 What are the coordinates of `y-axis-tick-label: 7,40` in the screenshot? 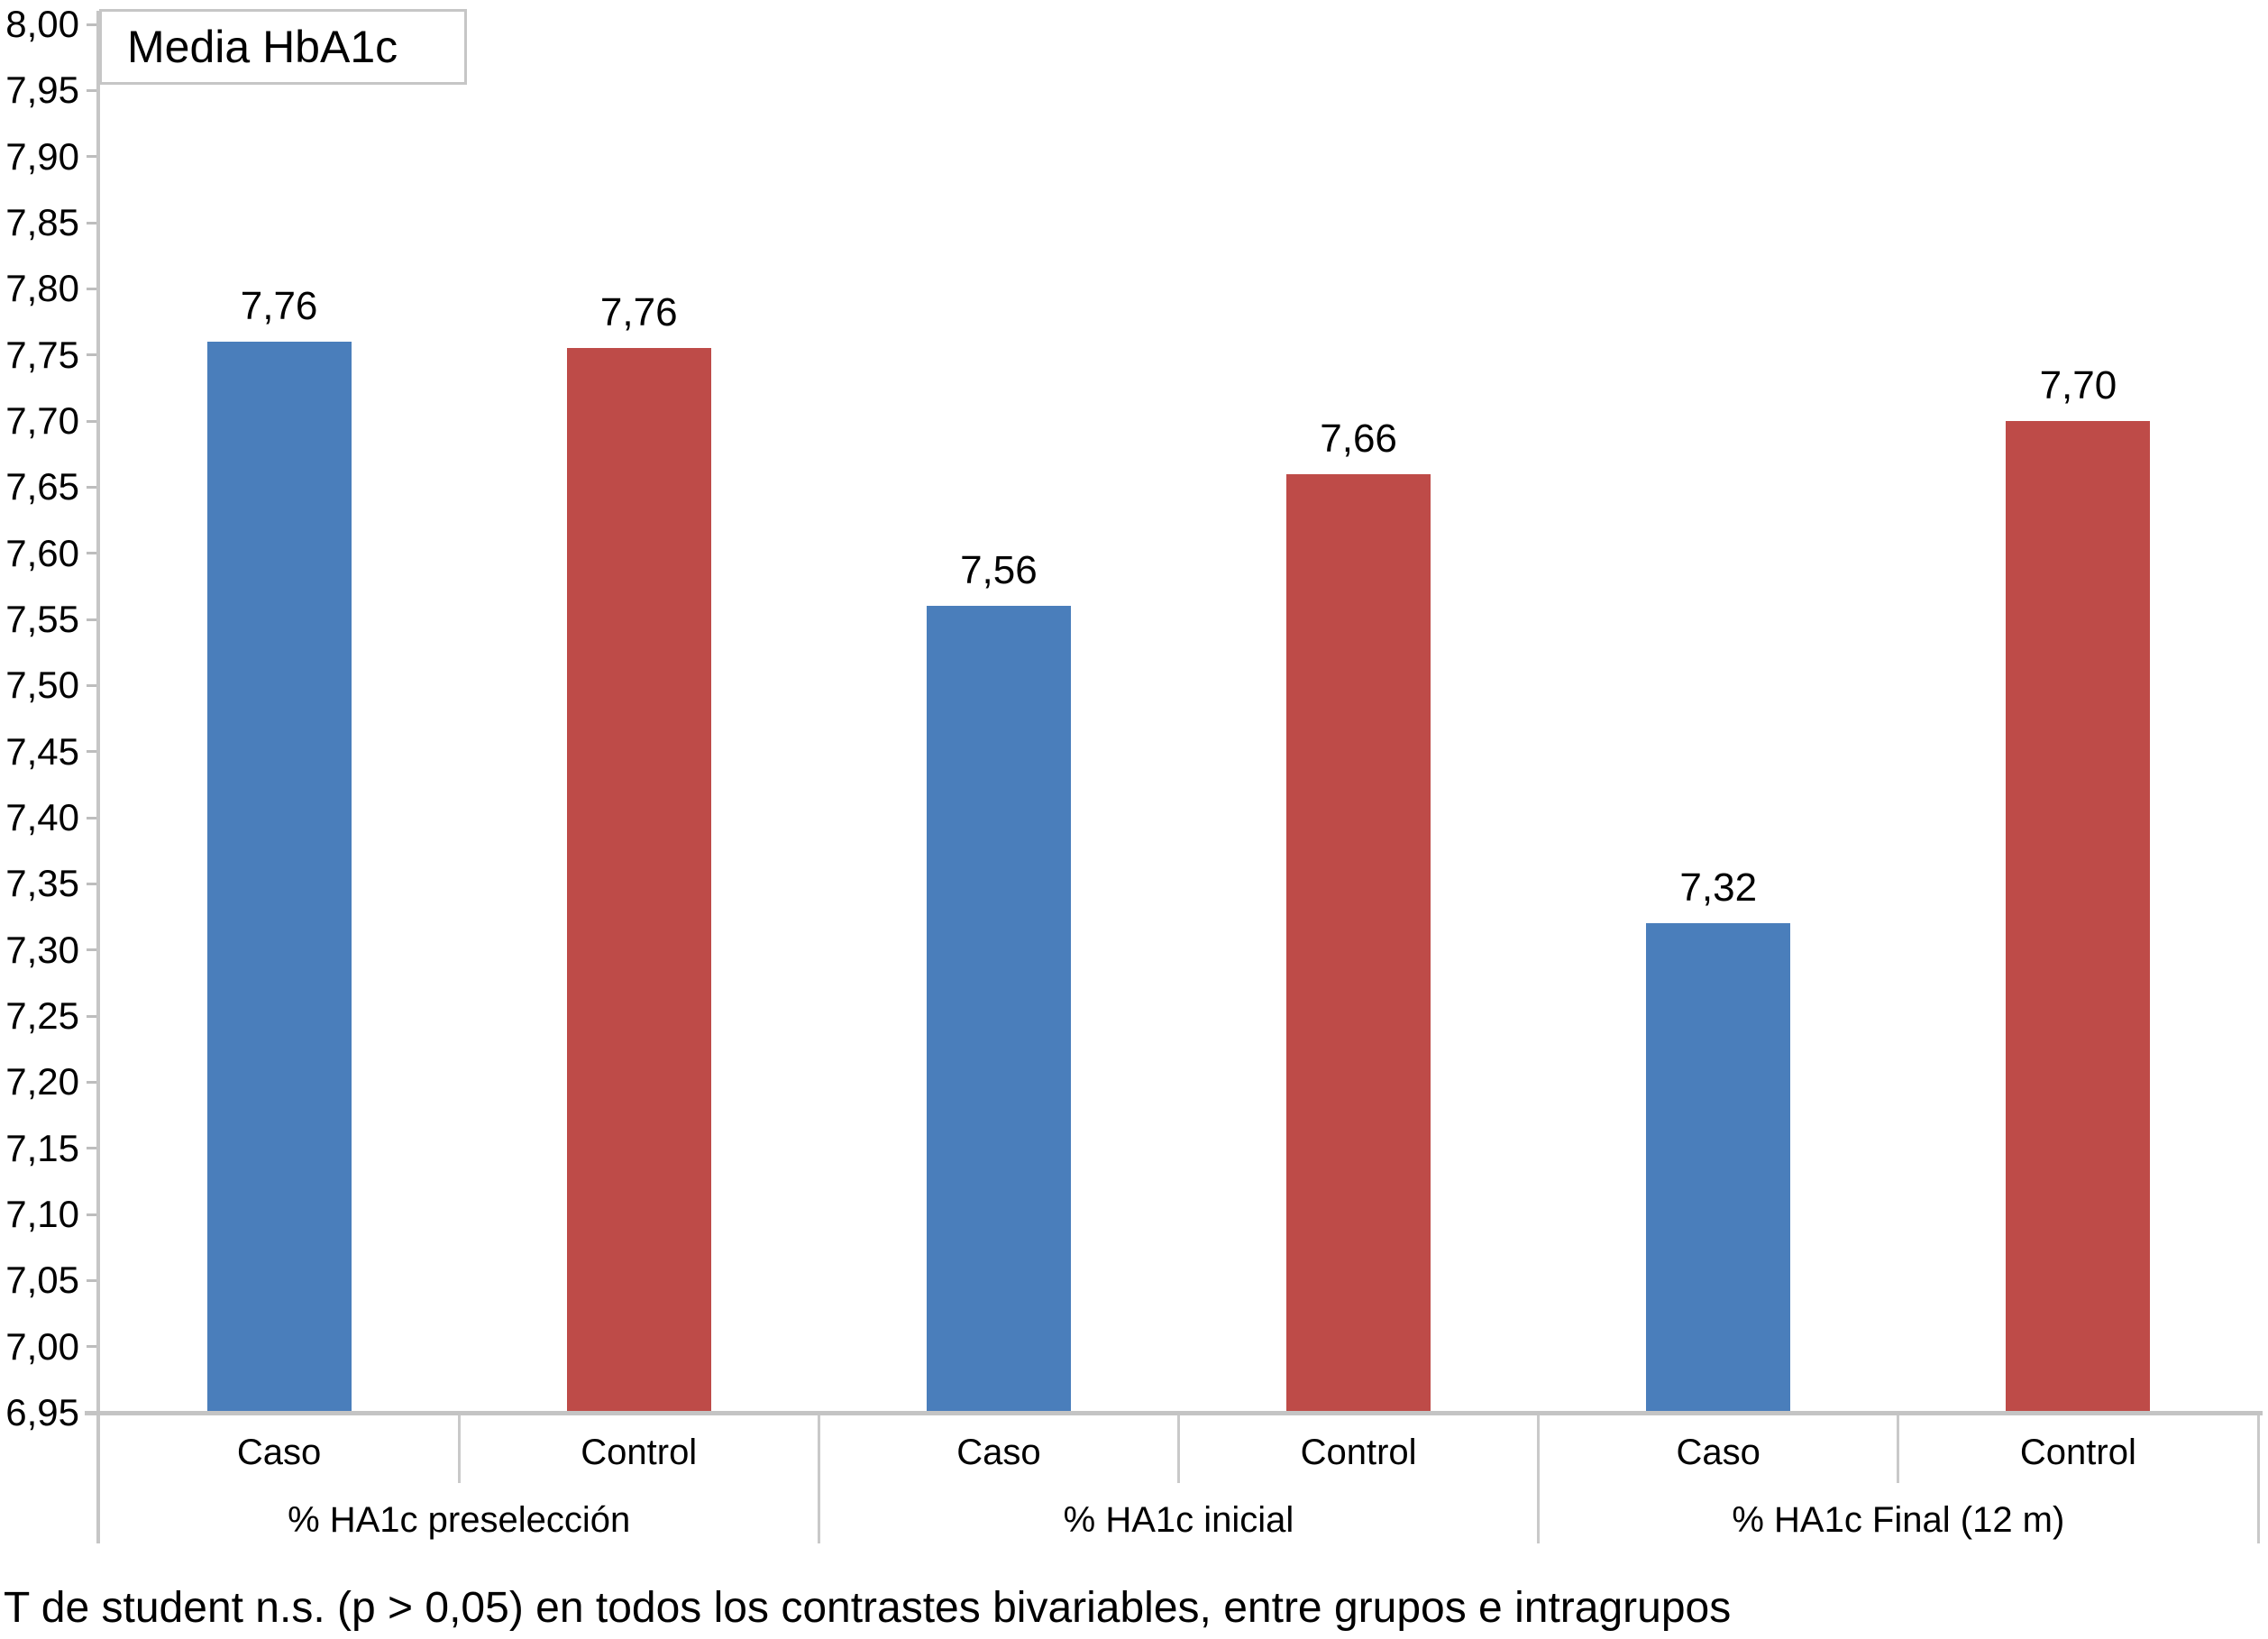 It's located at (42, 817).